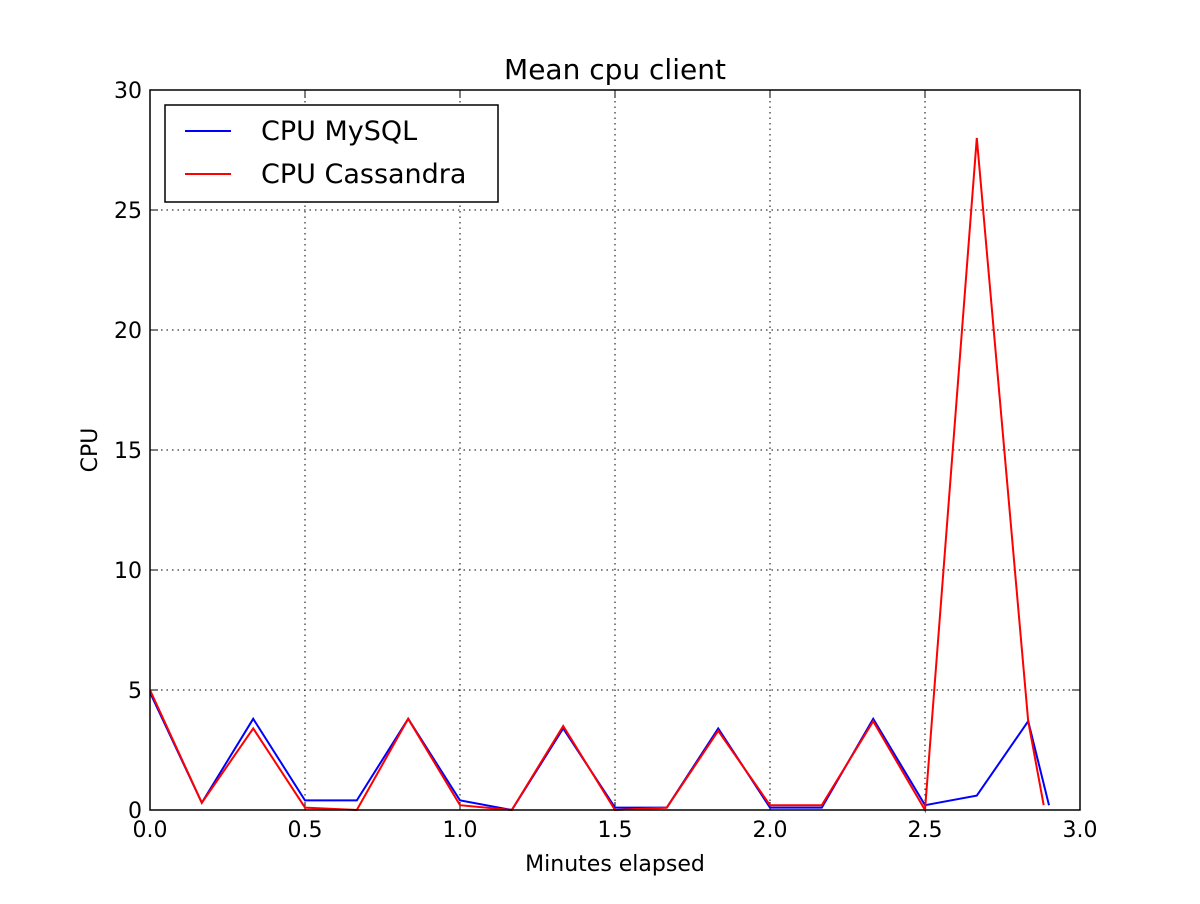  Describe the element at coordinates (363, 174) in the screenshot. I see `legend-label-cassandra: CPU Cassandra` at that location.